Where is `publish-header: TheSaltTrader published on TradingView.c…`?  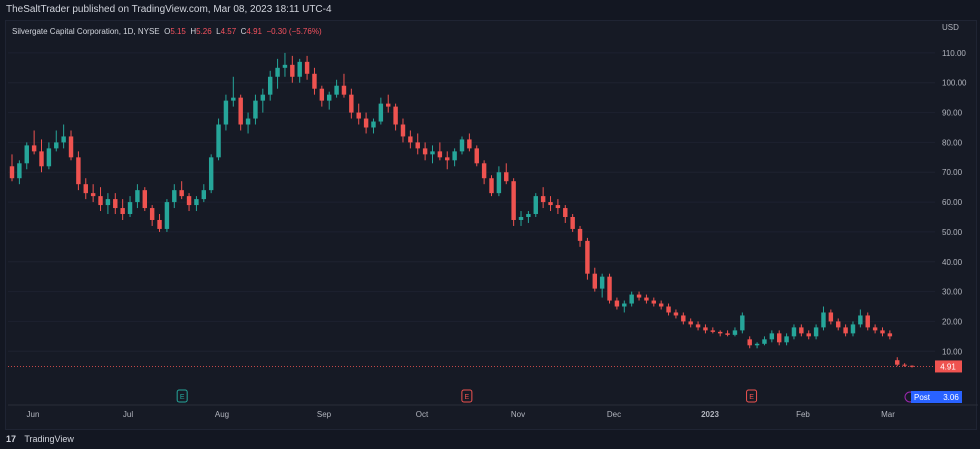 publish-header: TheSaltTrader published on TradingView.c… is located at coordinates (490, 10).